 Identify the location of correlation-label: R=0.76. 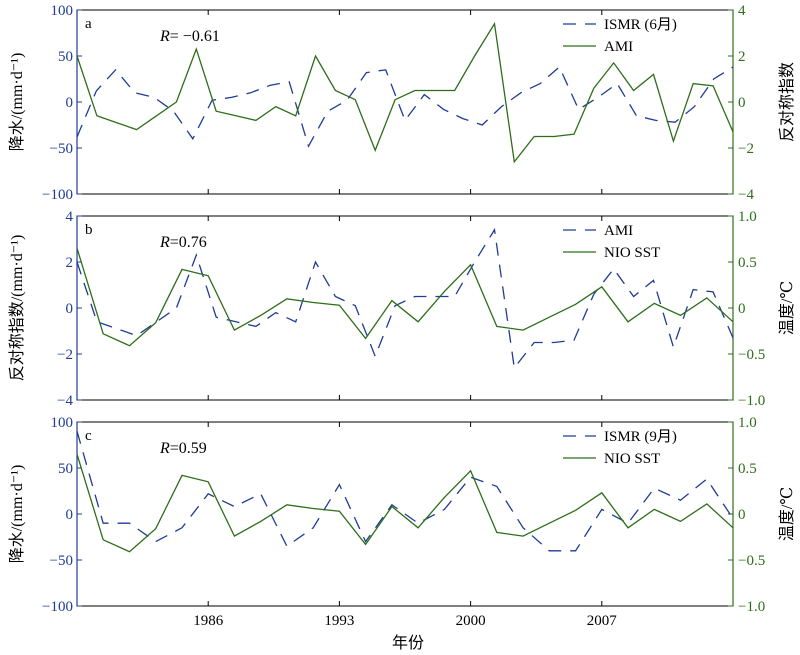
(183, 242).